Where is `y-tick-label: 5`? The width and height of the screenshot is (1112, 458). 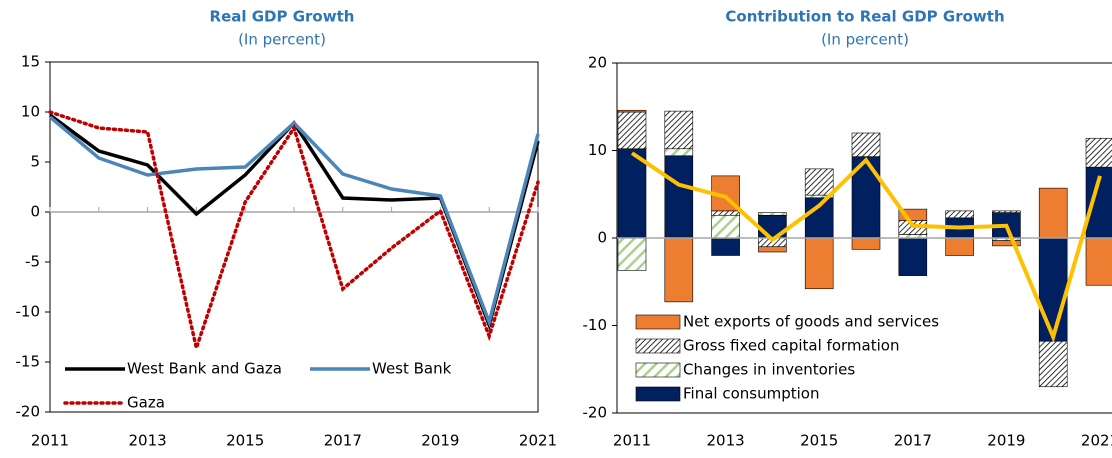 y-tick-label: 5 is located at coordinates (35, 162).